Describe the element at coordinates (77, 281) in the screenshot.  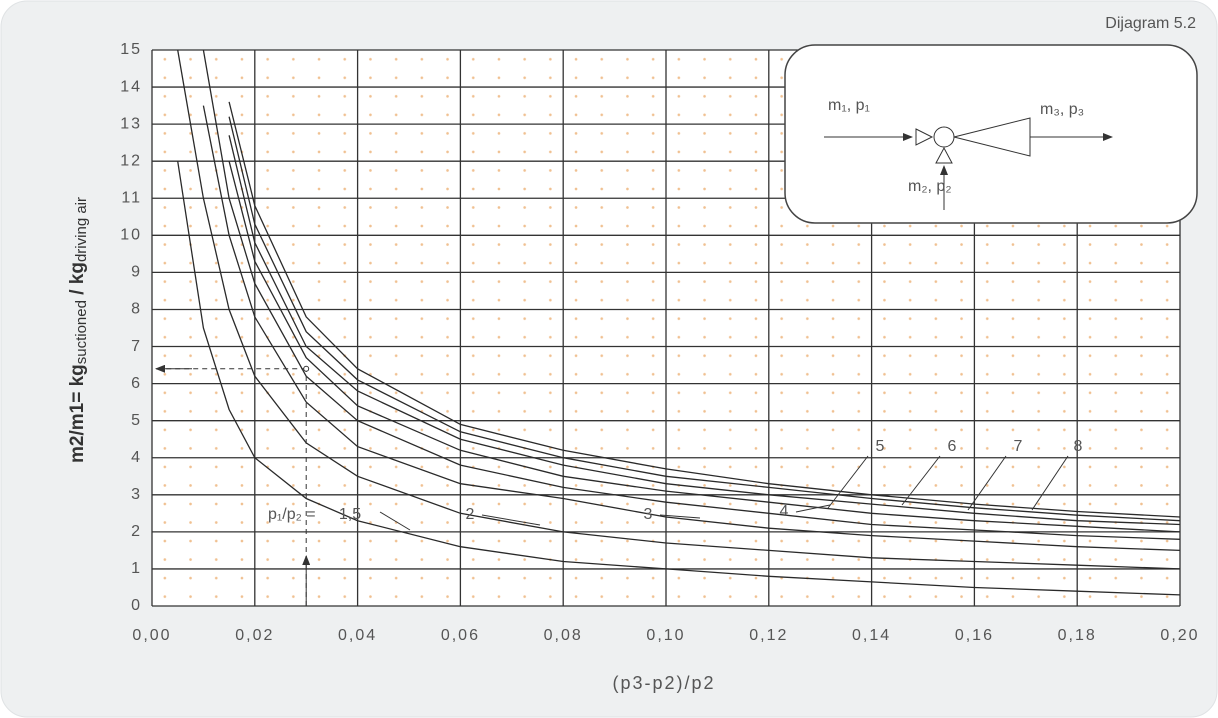
I see `y-label-mid: / kg` at that location.